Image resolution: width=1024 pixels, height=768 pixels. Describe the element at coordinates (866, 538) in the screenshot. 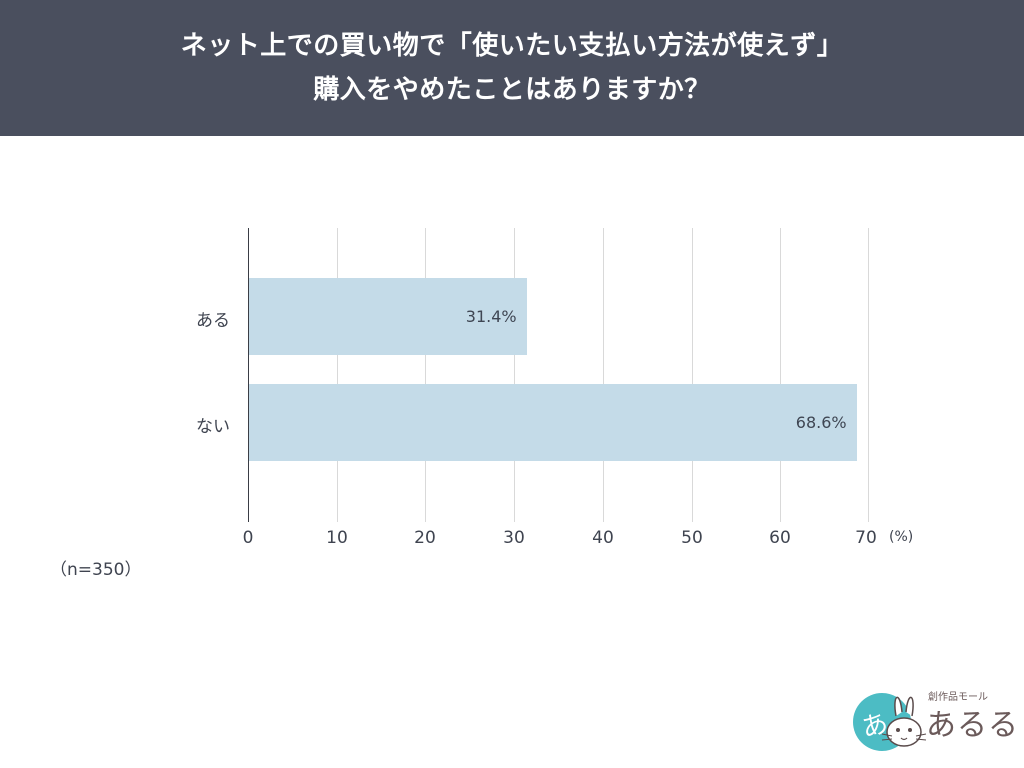

I see `x-tick-70: 70` at that location.